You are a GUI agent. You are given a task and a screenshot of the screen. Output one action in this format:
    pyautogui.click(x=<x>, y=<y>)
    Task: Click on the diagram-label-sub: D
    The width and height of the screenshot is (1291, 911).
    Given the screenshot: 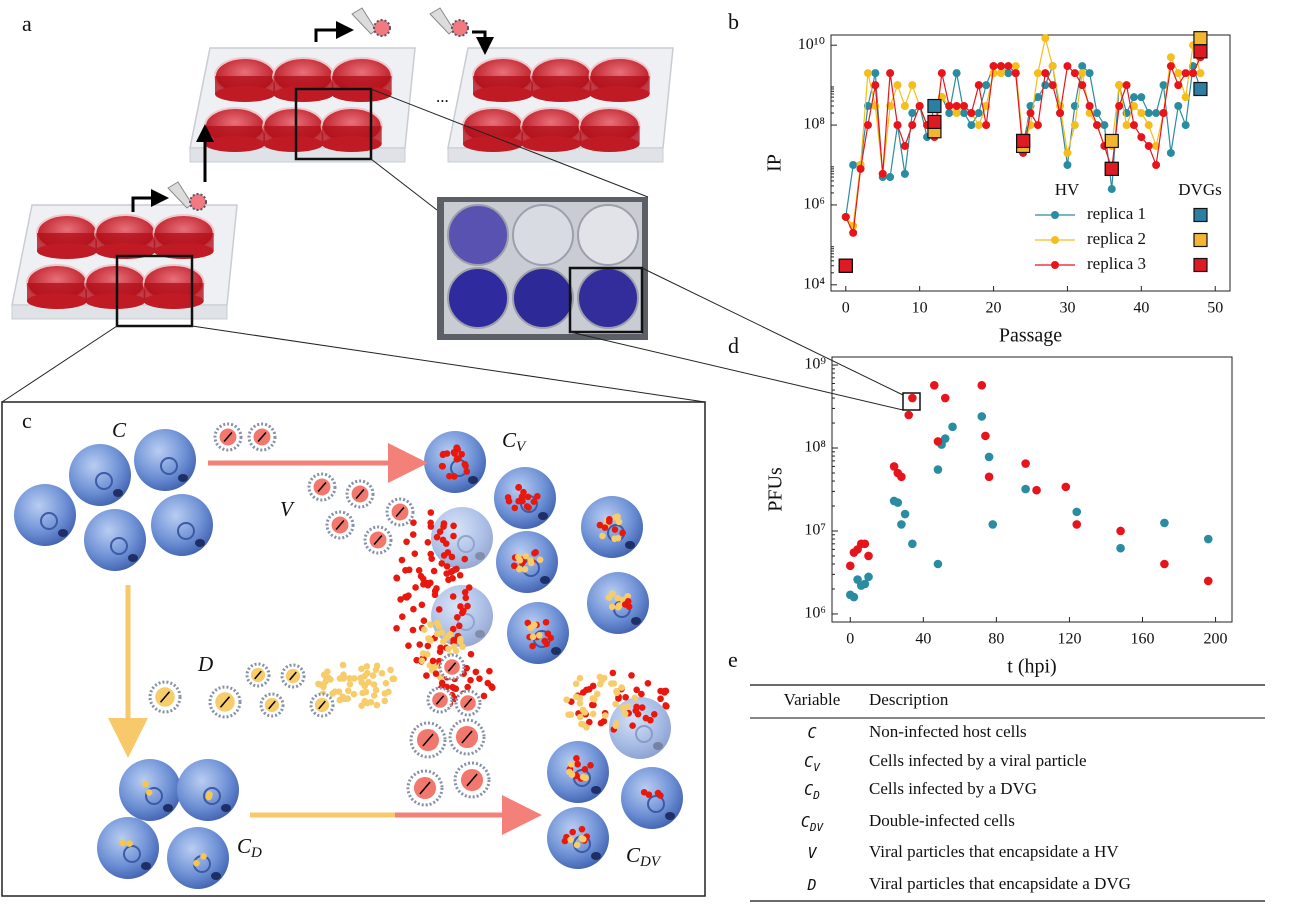 What is the action you would take?
    pyautogui.click(x=256, y=853)
    